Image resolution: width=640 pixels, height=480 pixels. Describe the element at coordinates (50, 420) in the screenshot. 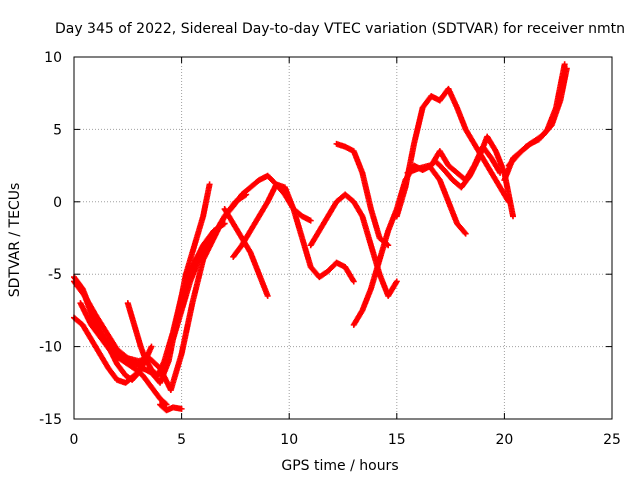

I see `y-tick-label: -15` at that location.